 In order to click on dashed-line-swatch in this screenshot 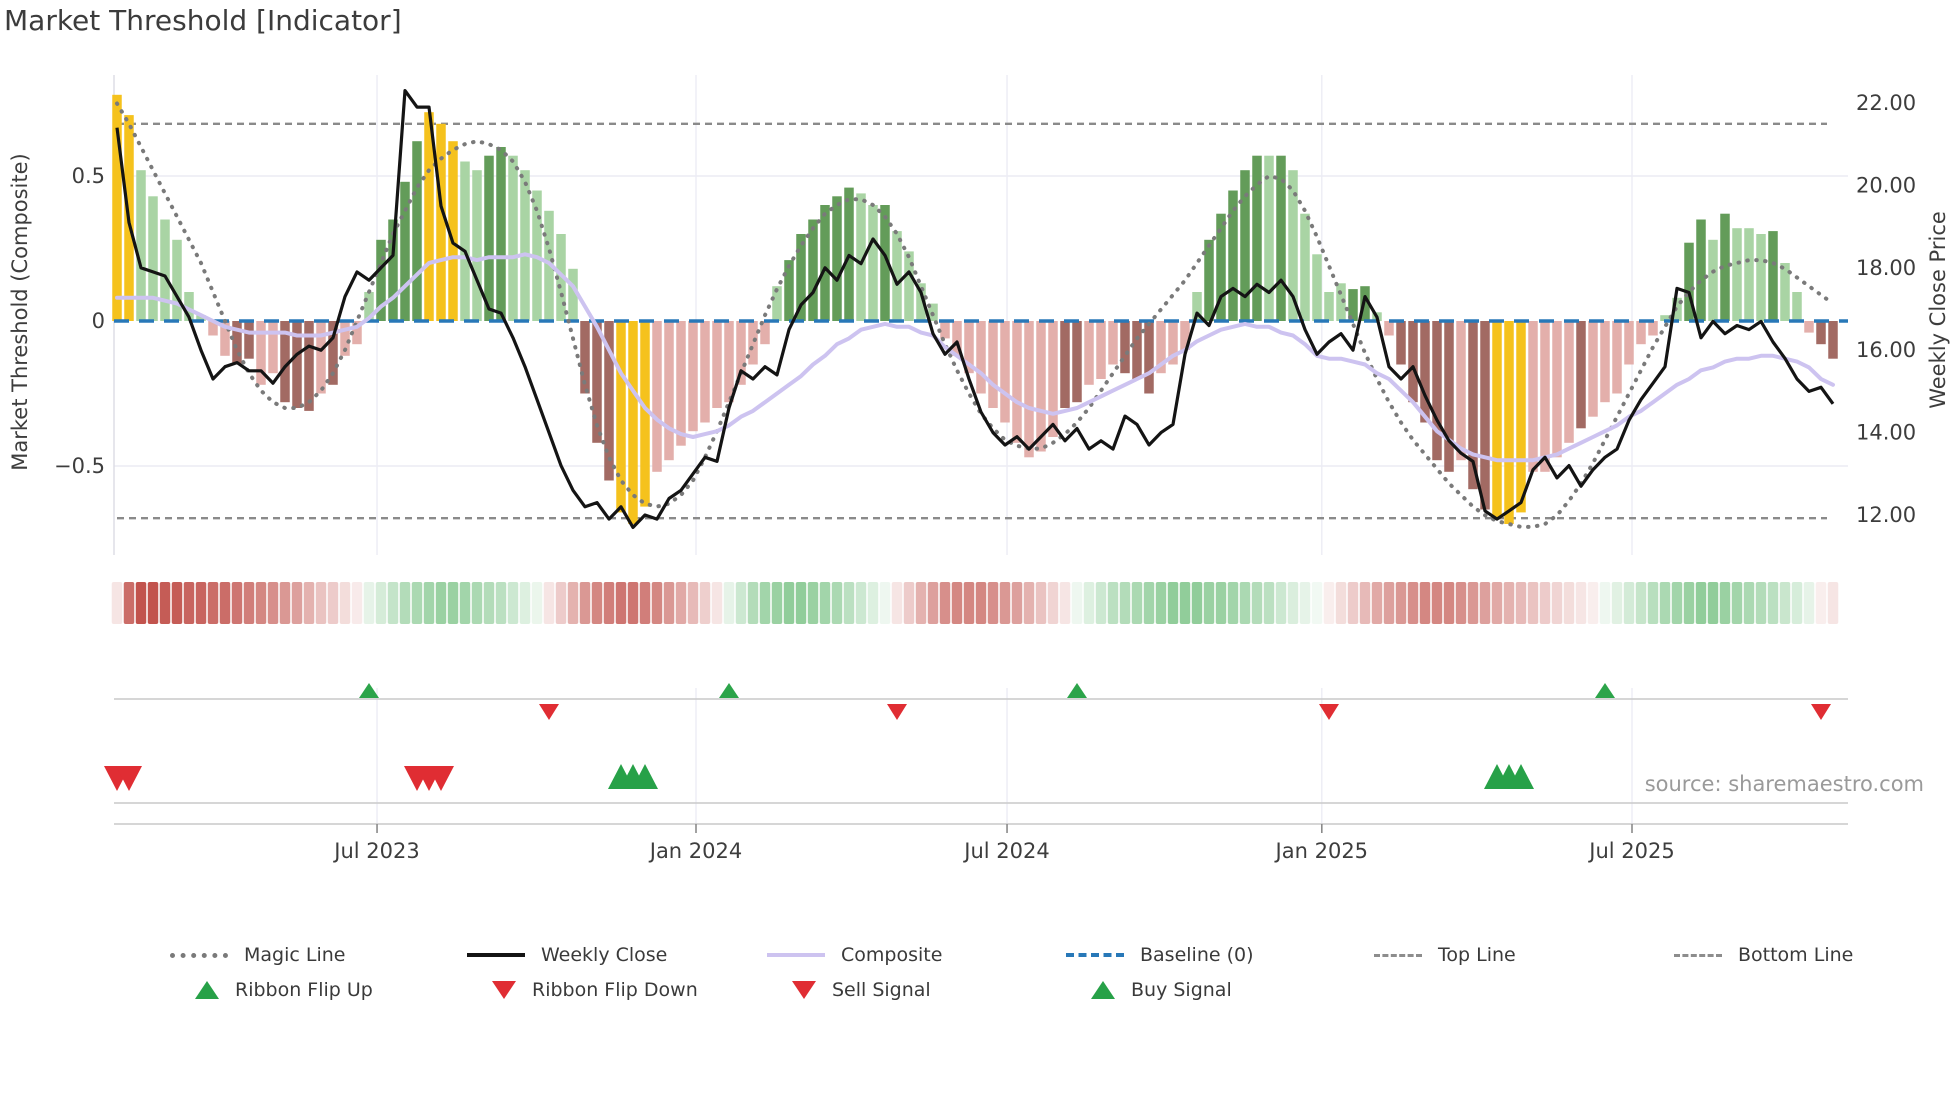, I will do `click(1698, 955)`.